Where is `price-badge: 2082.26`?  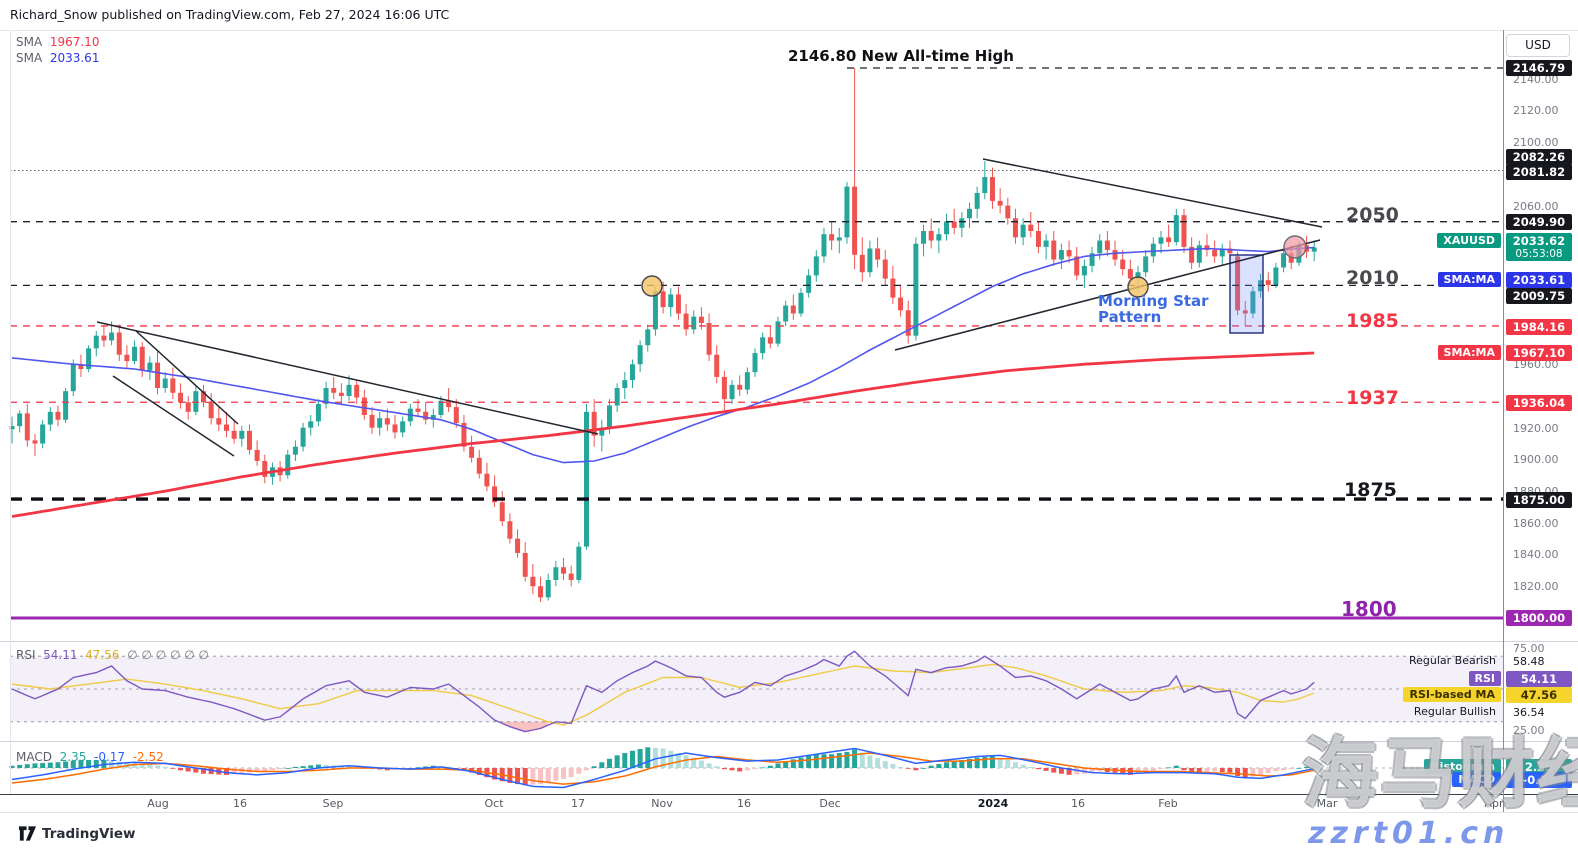
price-badge: 2082.26 is located at coordinates (1539, 157).